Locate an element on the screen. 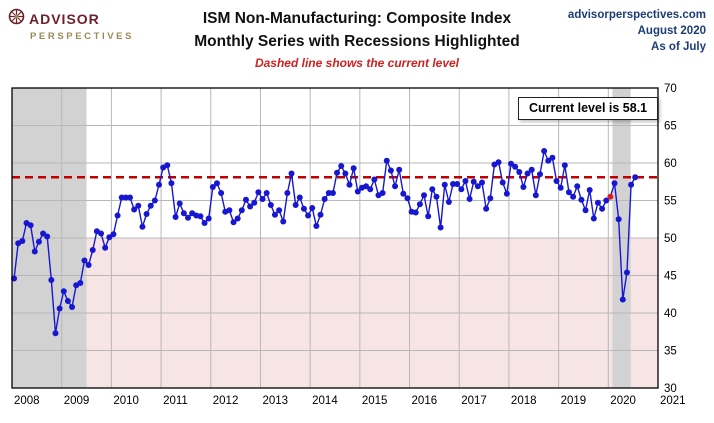 The height and width of the screenshot is (423, 714). publication-date: August 2020 is located at coordinates (671, 31).